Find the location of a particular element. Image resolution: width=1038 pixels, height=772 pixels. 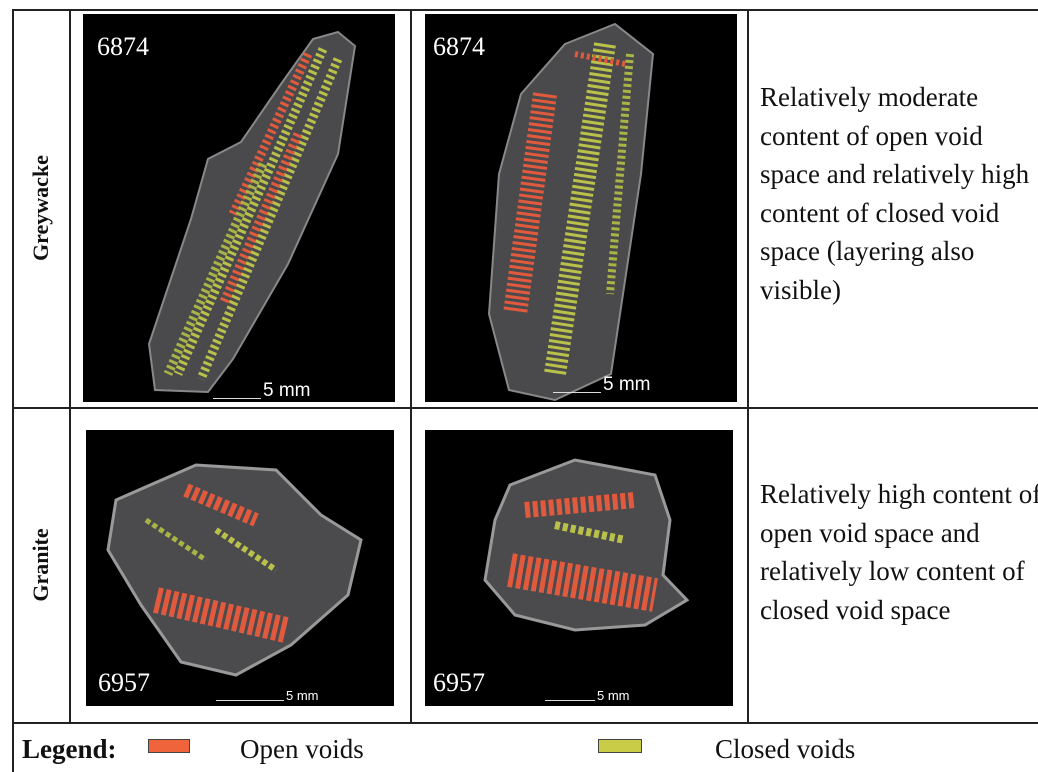

row-label: Granite is located at coordinates (40, 565).